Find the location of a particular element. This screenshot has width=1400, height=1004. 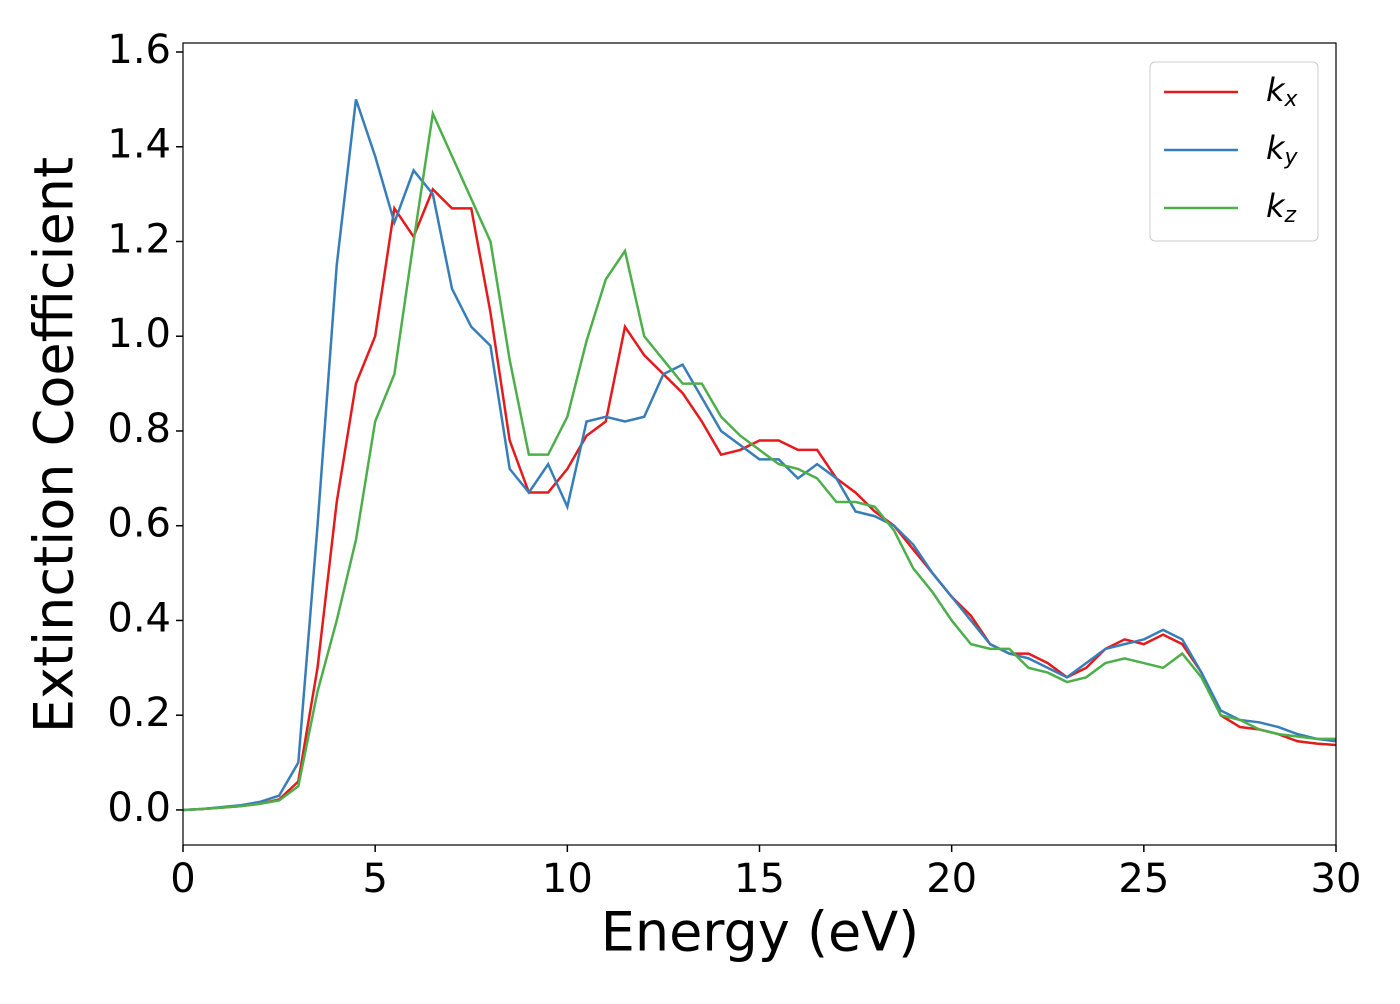

x-tick-label: 5 is located at coordinates (374, 879).